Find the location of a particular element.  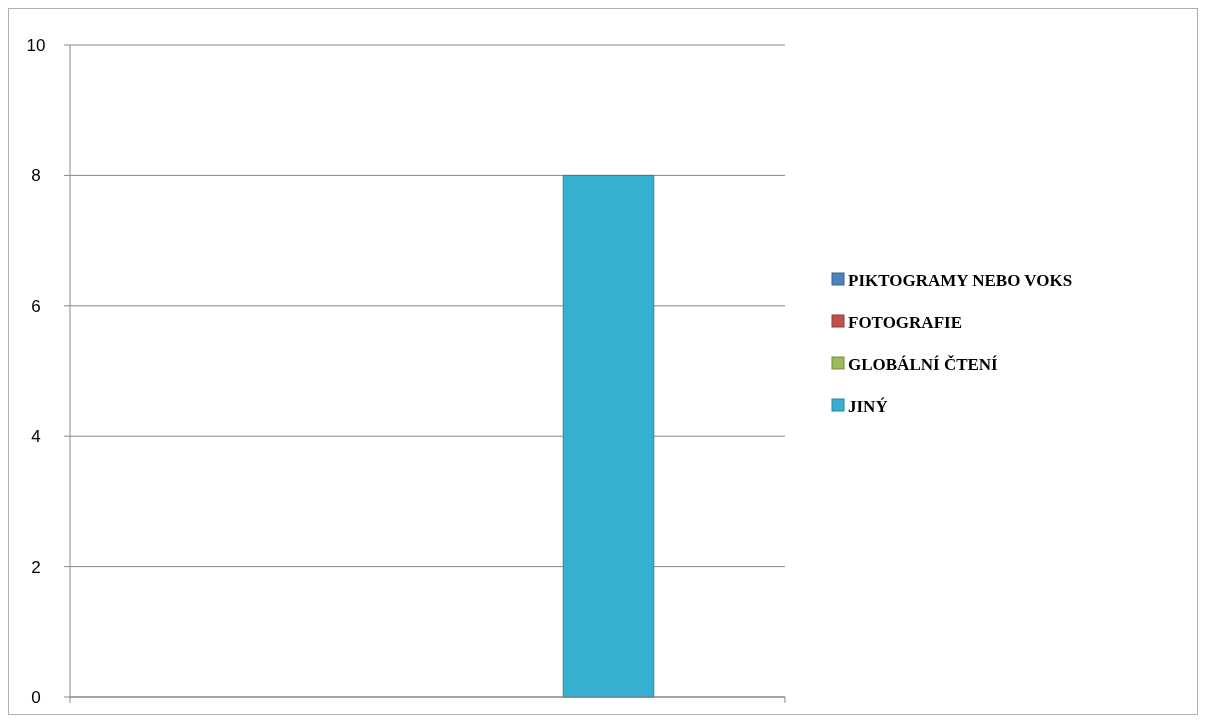

y-tick-label: 8 is located at coordinates (36, 176).